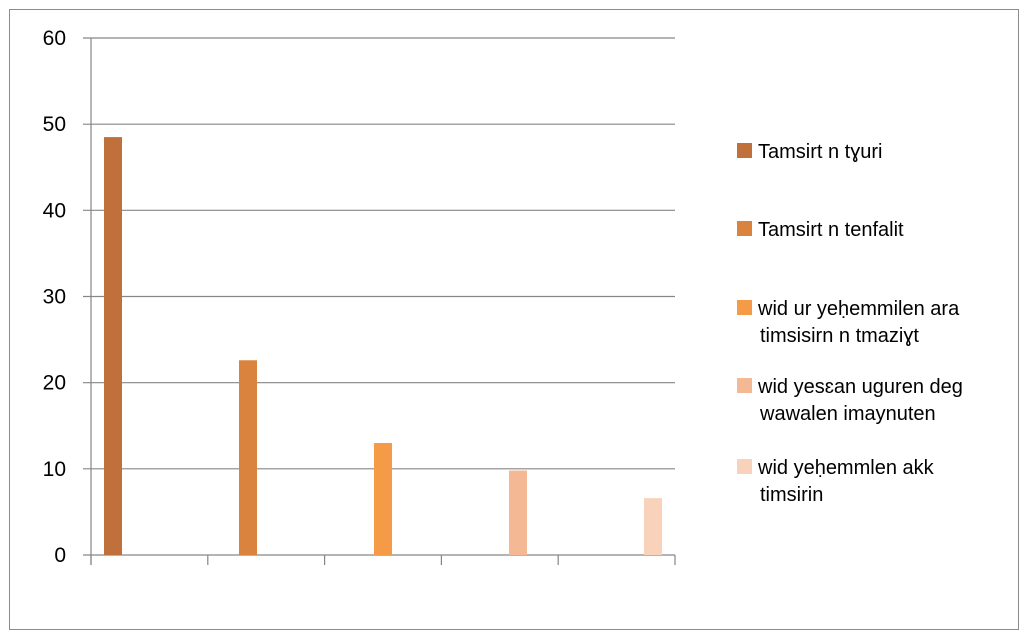 The width and height of the screenshot is (1029, 639). What do you see at coordinates (831, 230) in the screenshot?
I see `legend-label: Tamsirt n tenfalit` at bounding box center [831, 230].